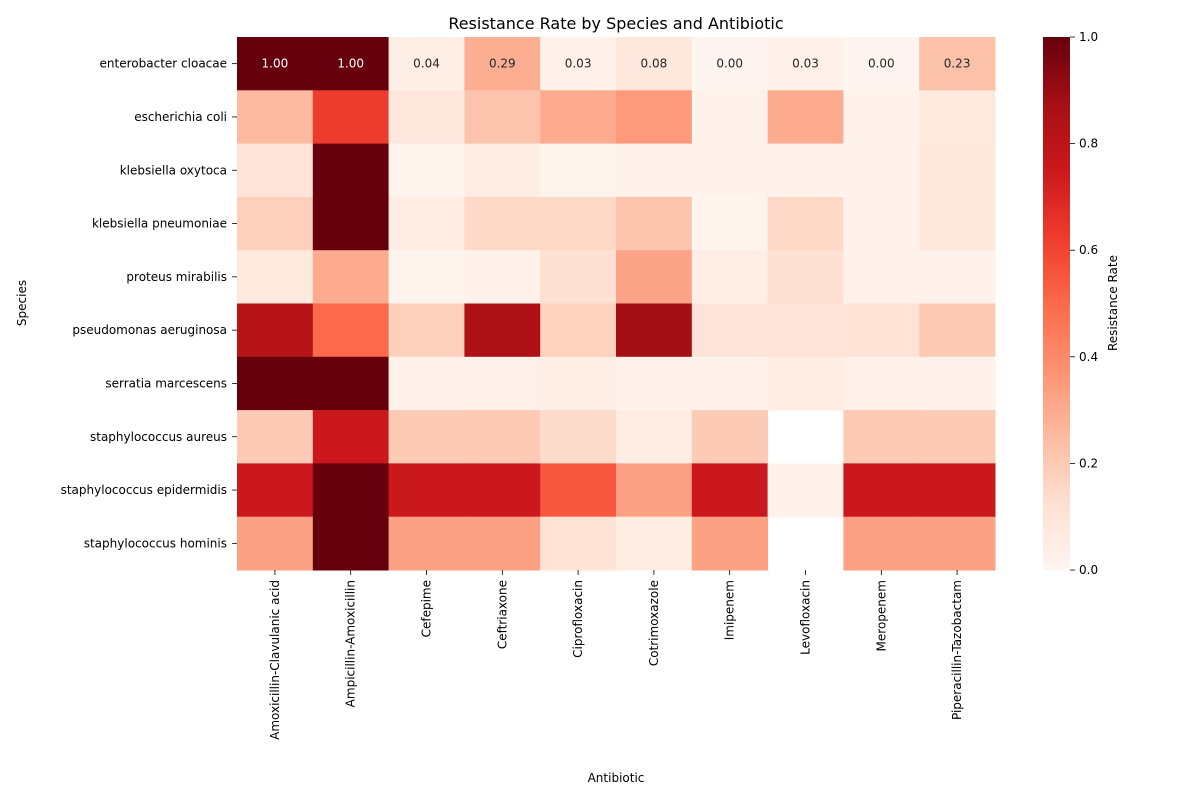 This screenshot has width=1200, height=800. Describe the element at coordinates (881, 615) in the screenshot. I see `x-tick-label: Meropenem` at that location.